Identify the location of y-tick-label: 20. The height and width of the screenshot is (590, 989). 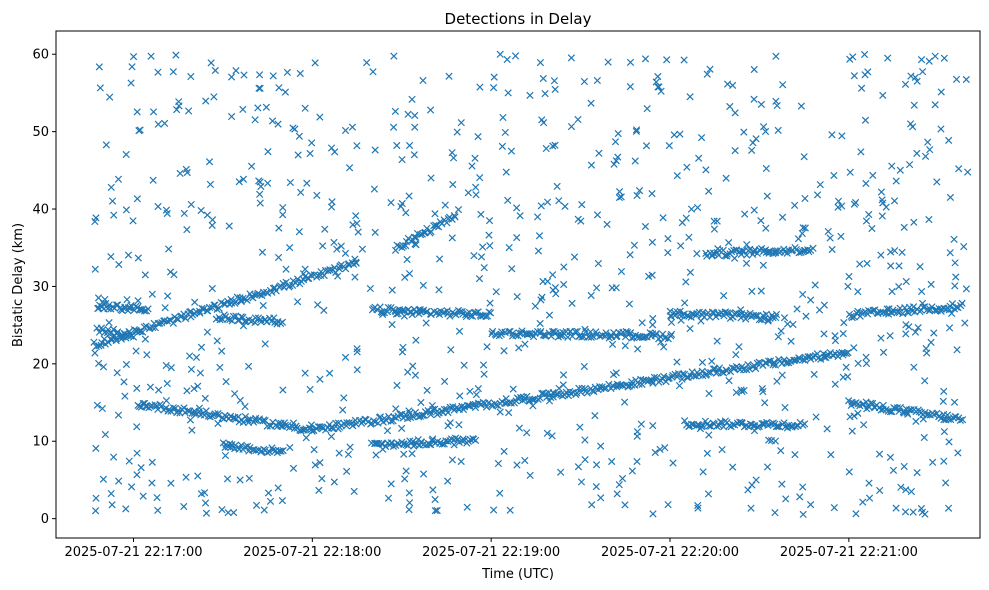
(40, 364).